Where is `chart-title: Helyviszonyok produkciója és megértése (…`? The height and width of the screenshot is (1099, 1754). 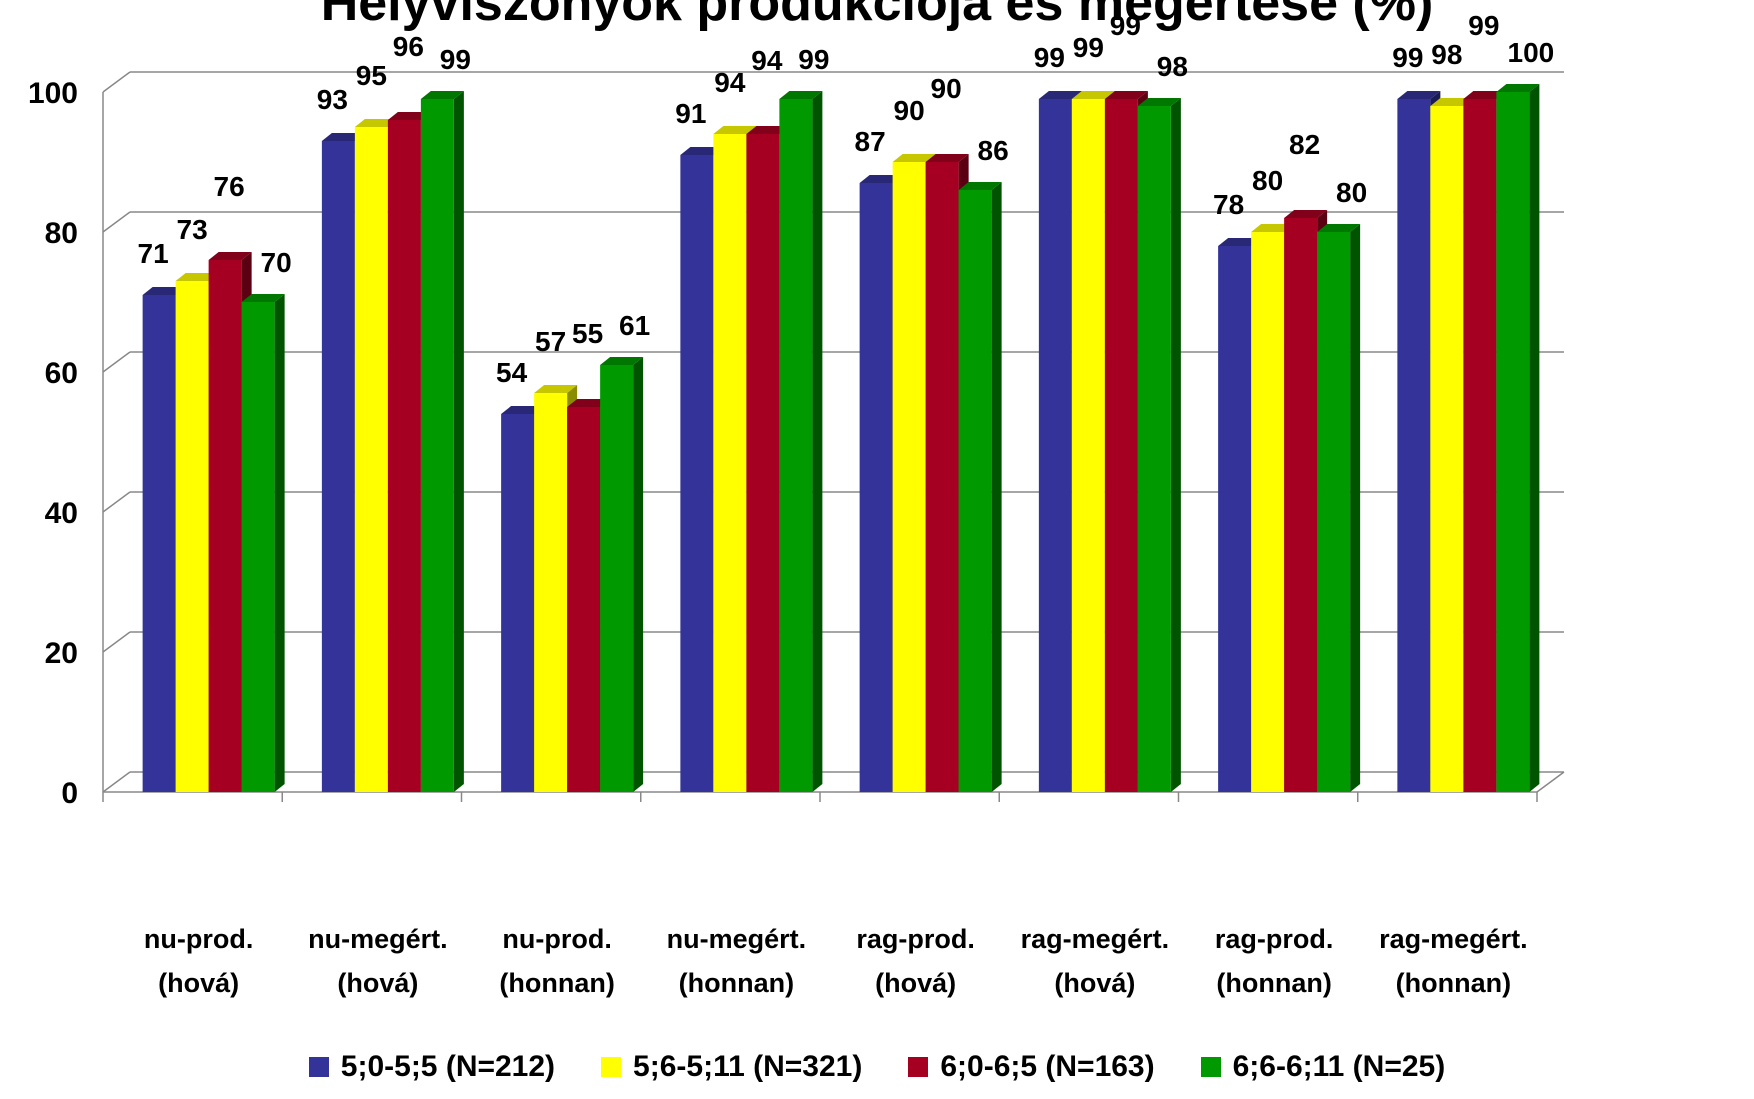 chart-title: Helyviszonyok produkciója és megértése (… is located at coordinates (877, 16).